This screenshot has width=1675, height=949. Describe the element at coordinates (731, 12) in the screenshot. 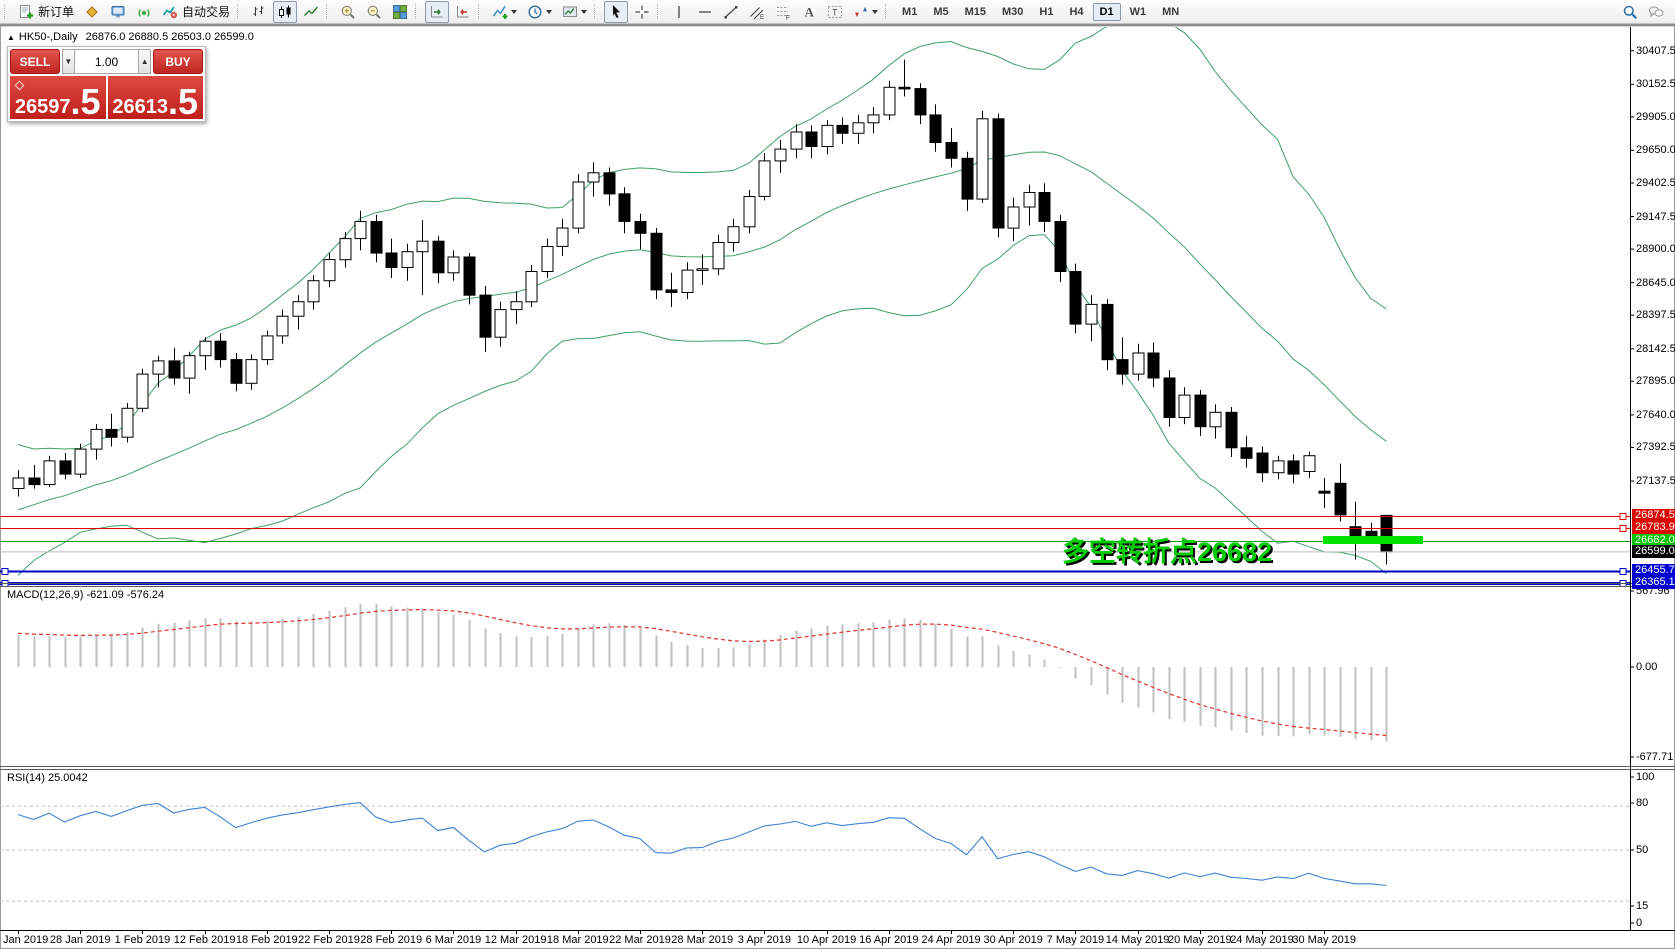

I see `trendline-button` at that location.